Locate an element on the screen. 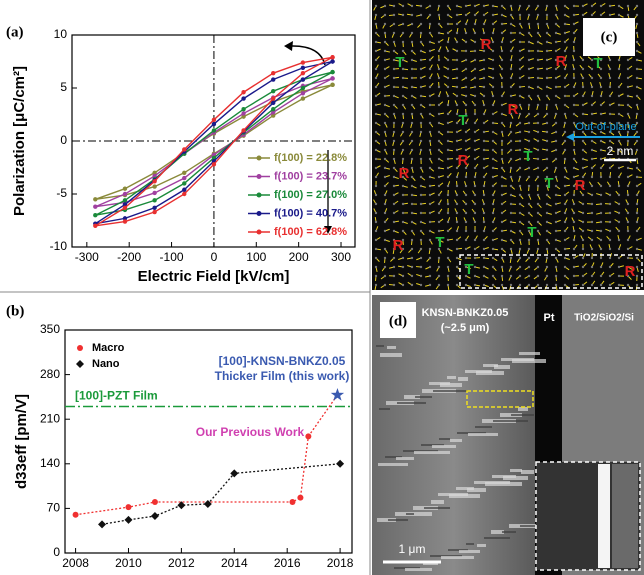  grain is located at coordinates (423, 397).